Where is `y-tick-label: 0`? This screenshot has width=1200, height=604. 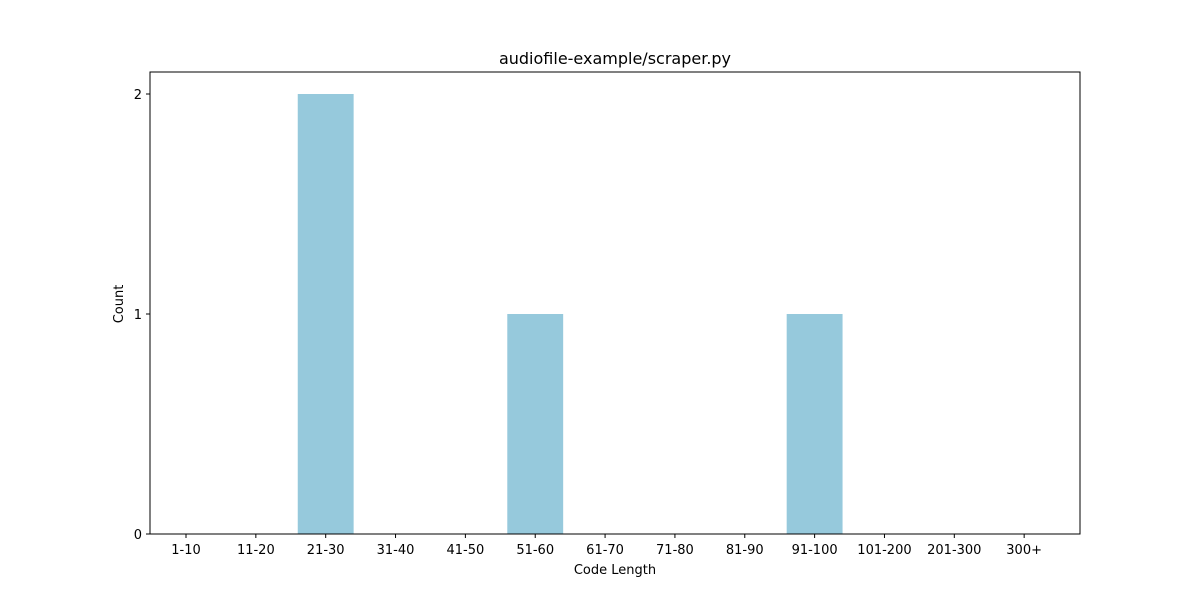
y-tick-label: 0 is located at coordinates (138, 535).